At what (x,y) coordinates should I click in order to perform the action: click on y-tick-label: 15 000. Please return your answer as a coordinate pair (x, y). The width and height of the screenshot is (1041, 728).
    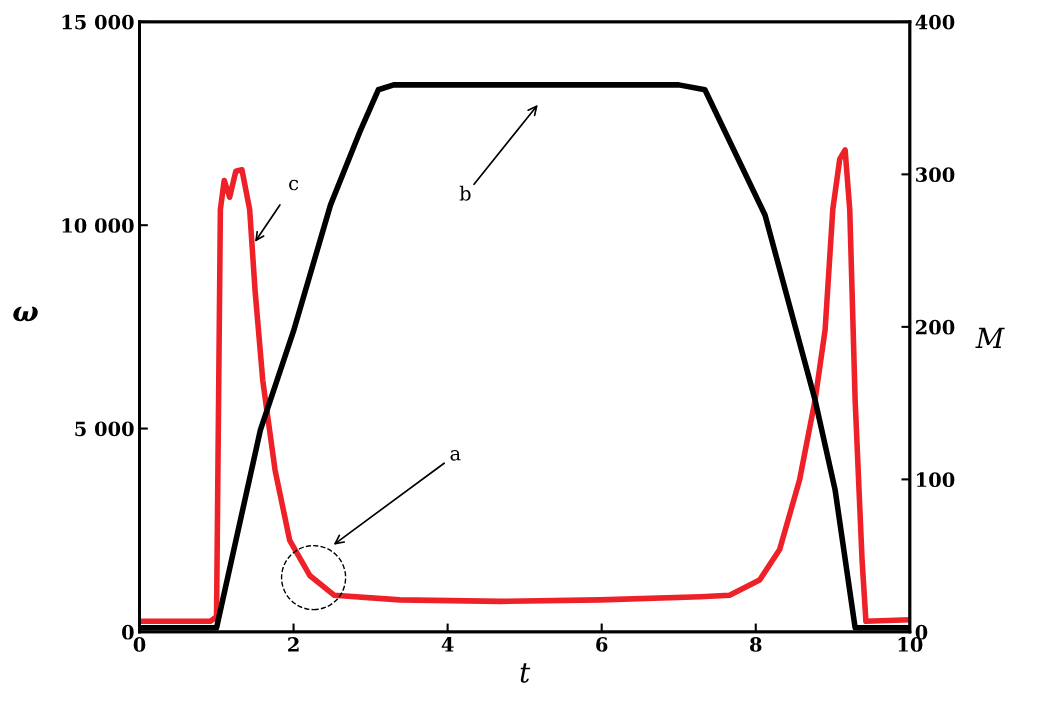
    Looking at the image, I should click on (98, 22).